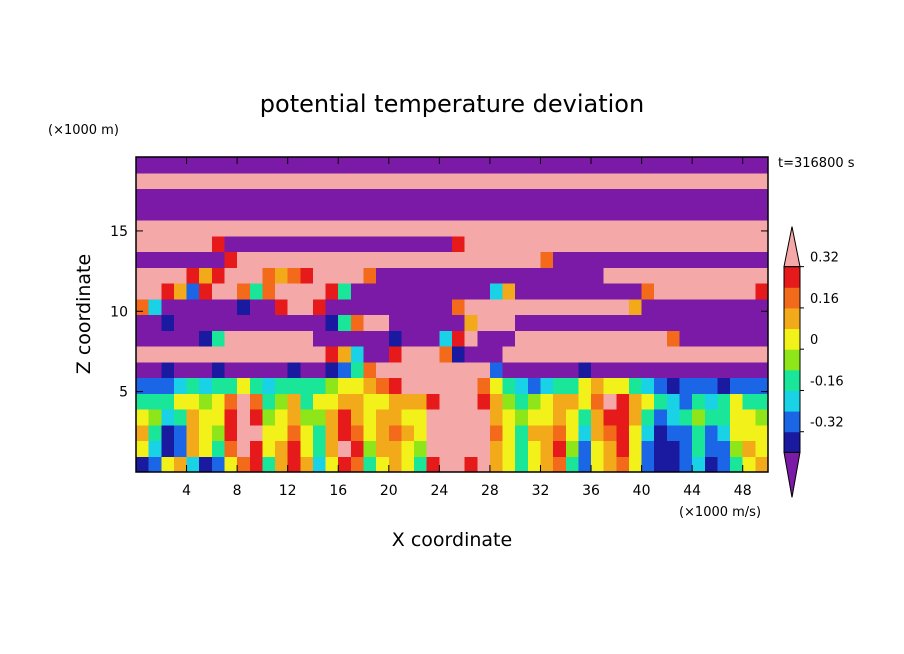  I want to click on y-tick-label: 5, so click(123, 393).